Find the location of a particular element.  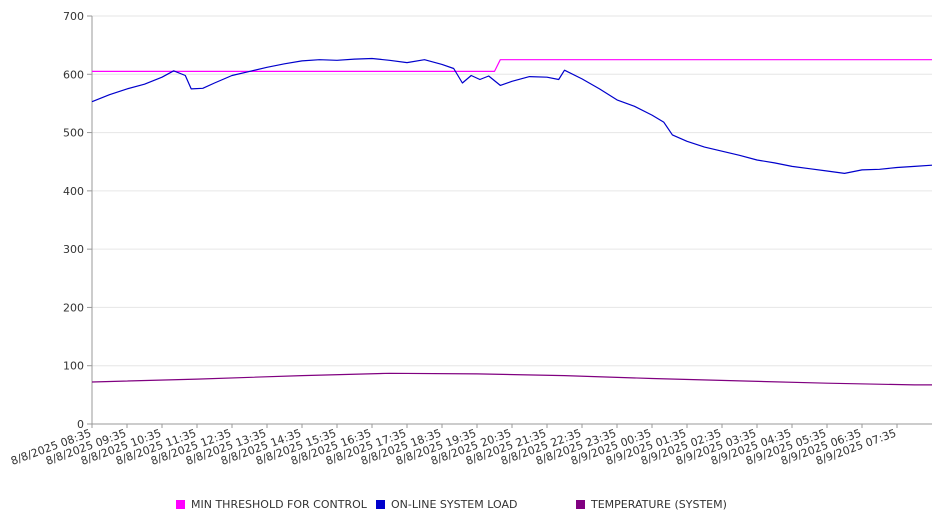

y-tick-label: 0 is located at coordinates (80, 424).